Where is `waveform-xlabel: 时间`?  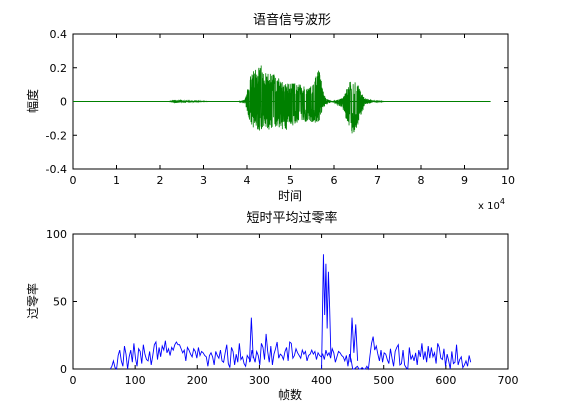 waveform-xlabel: 时间 is located at coordinates (290, 196).